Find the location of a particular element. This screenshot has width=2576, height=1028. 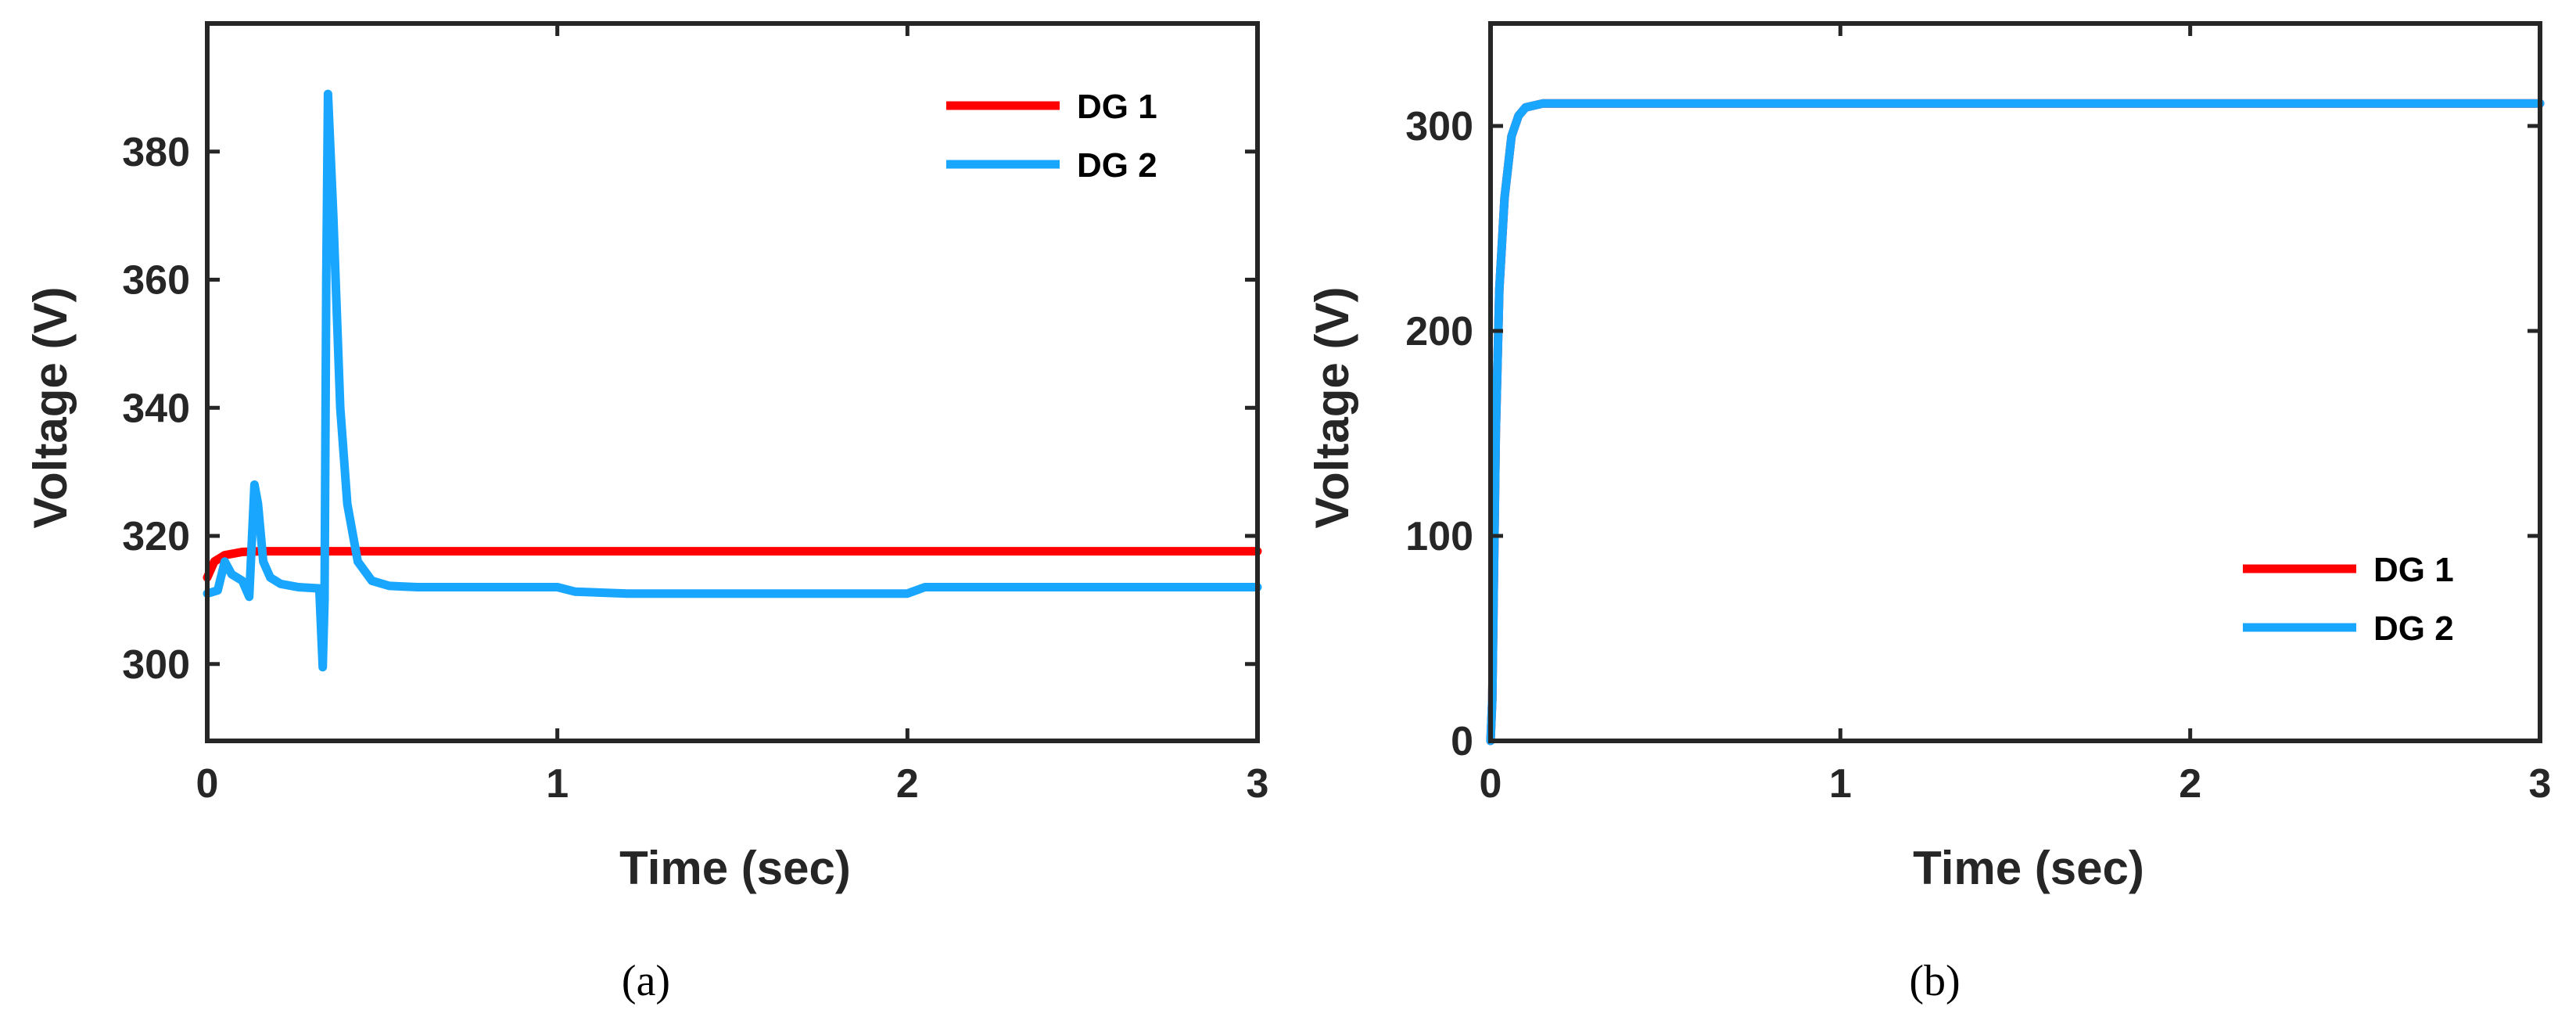

y-tick-label-b: 300 is located at coordinates (1439, 126).